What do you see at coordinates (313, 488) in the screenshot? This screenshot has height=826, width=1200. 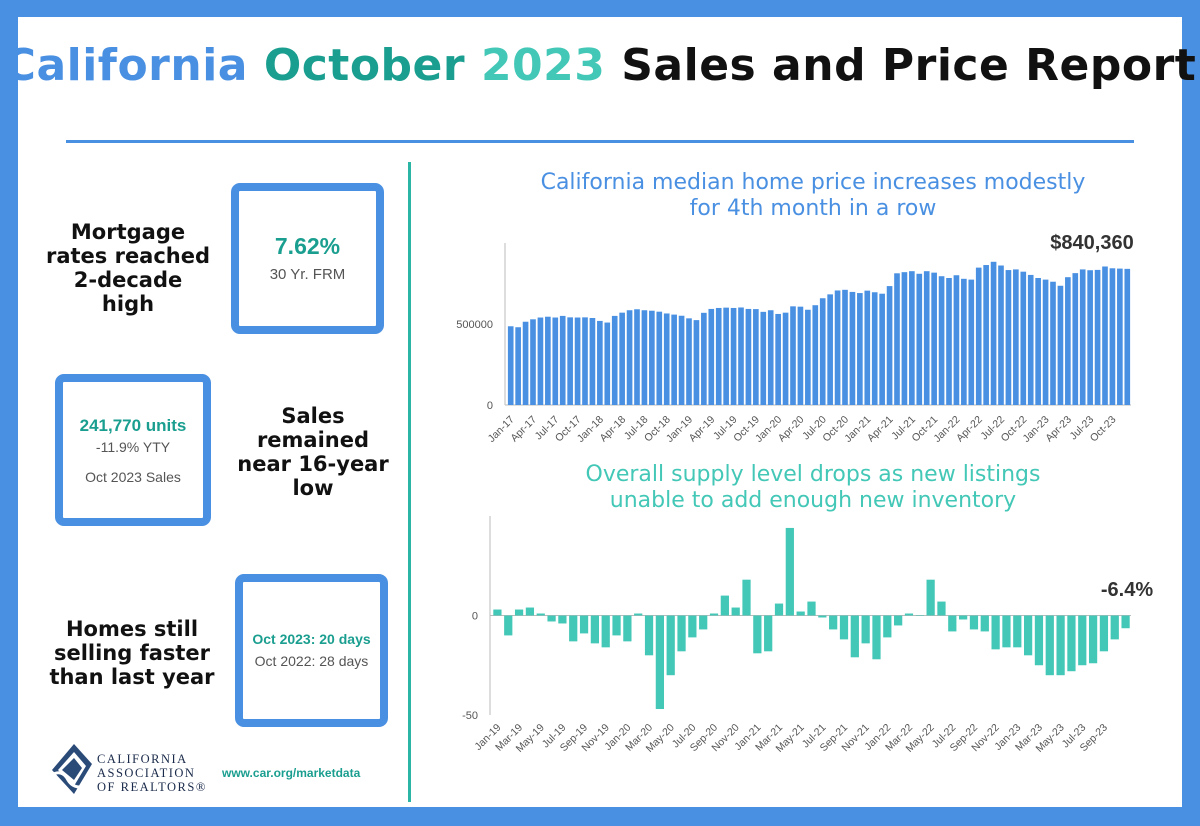 I see `sales-caption-line: low` at bounding box center [313, 488].